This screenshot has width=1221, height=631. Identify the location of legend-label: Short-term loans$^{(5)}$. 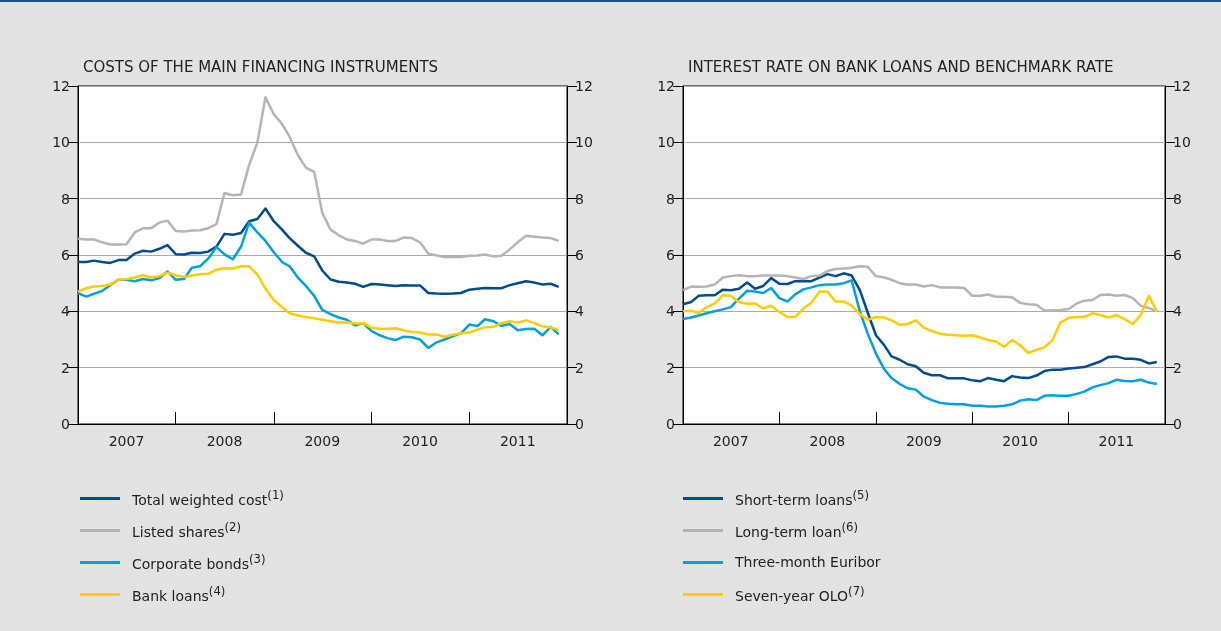
(802, 498).